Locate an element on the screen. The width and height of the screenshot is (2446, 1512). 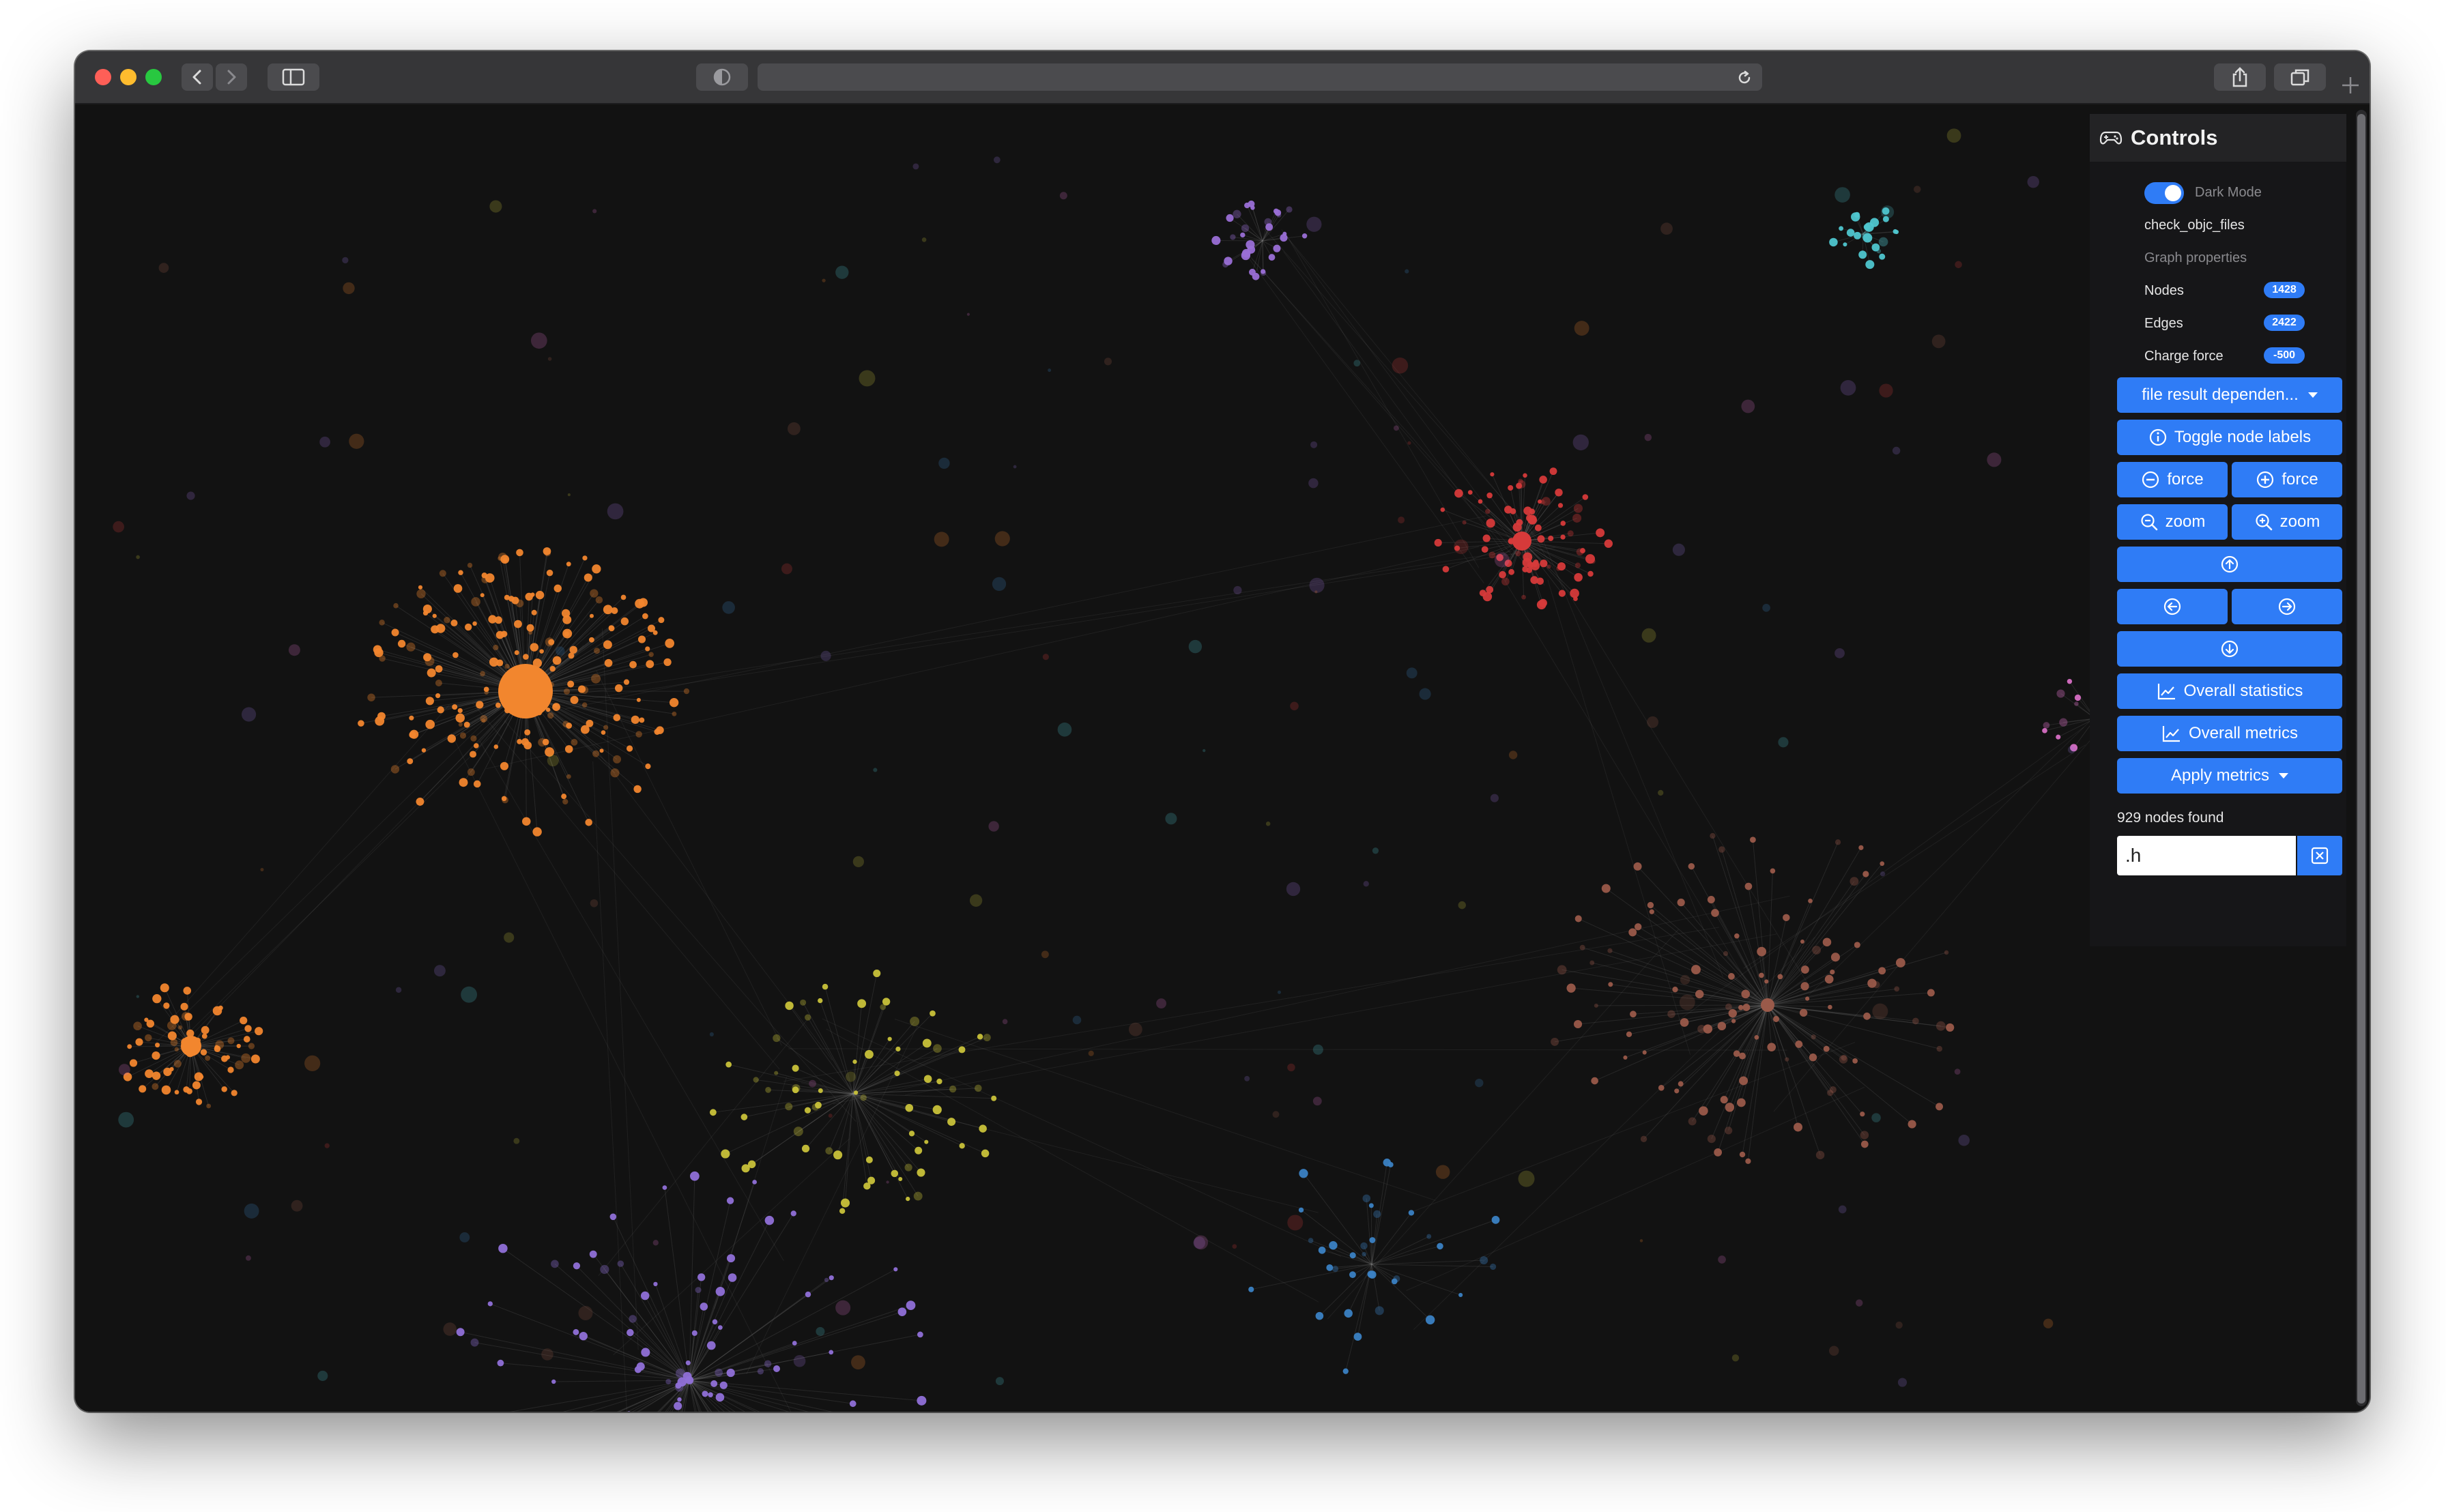
minimize-window-button is located at coordinates (128, 77).